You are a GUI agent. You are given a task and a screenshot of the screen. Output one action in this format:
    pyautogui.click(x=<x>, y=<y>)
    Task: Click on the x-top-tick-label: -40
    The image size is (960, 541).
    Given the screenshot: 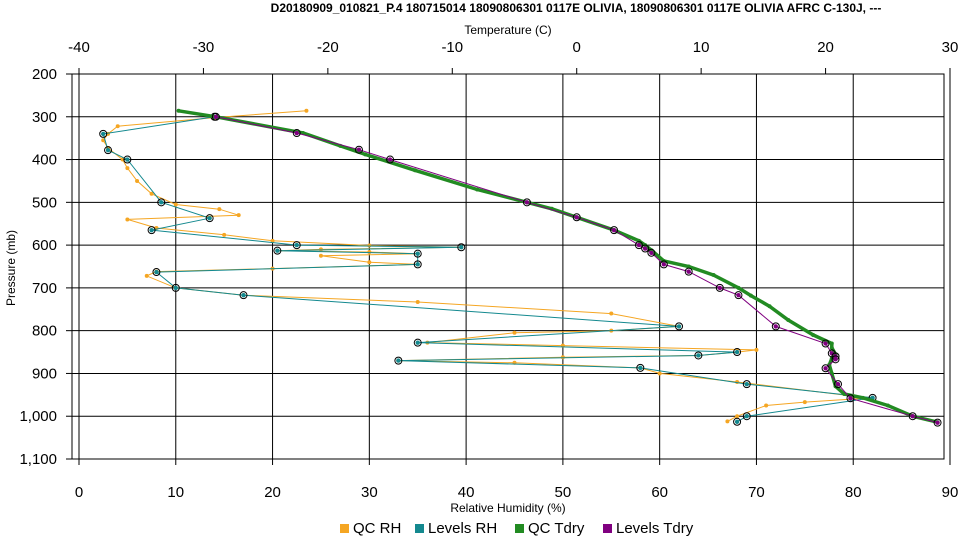 What is the action you would take?
    pyautogui.click(x=79, y=47)
    